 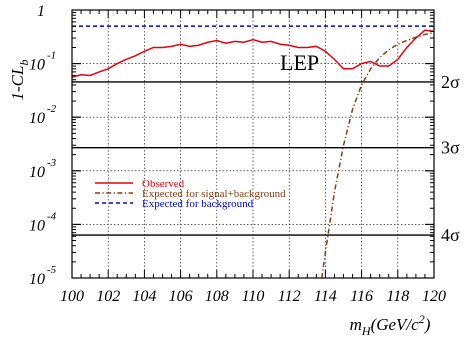 What do you see at coordinates (397, 296) in the screenshot?
I see `x-tick-label: 118` at bounding box center [397, 296].